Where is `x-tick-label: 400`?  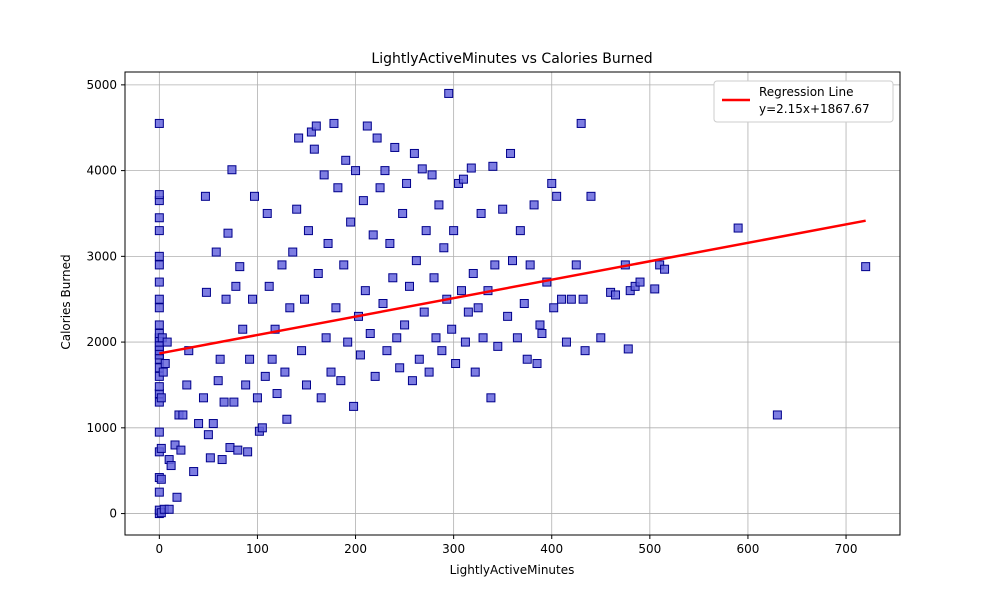 x-tick-label: 400 is located at coordinates (551, 549).